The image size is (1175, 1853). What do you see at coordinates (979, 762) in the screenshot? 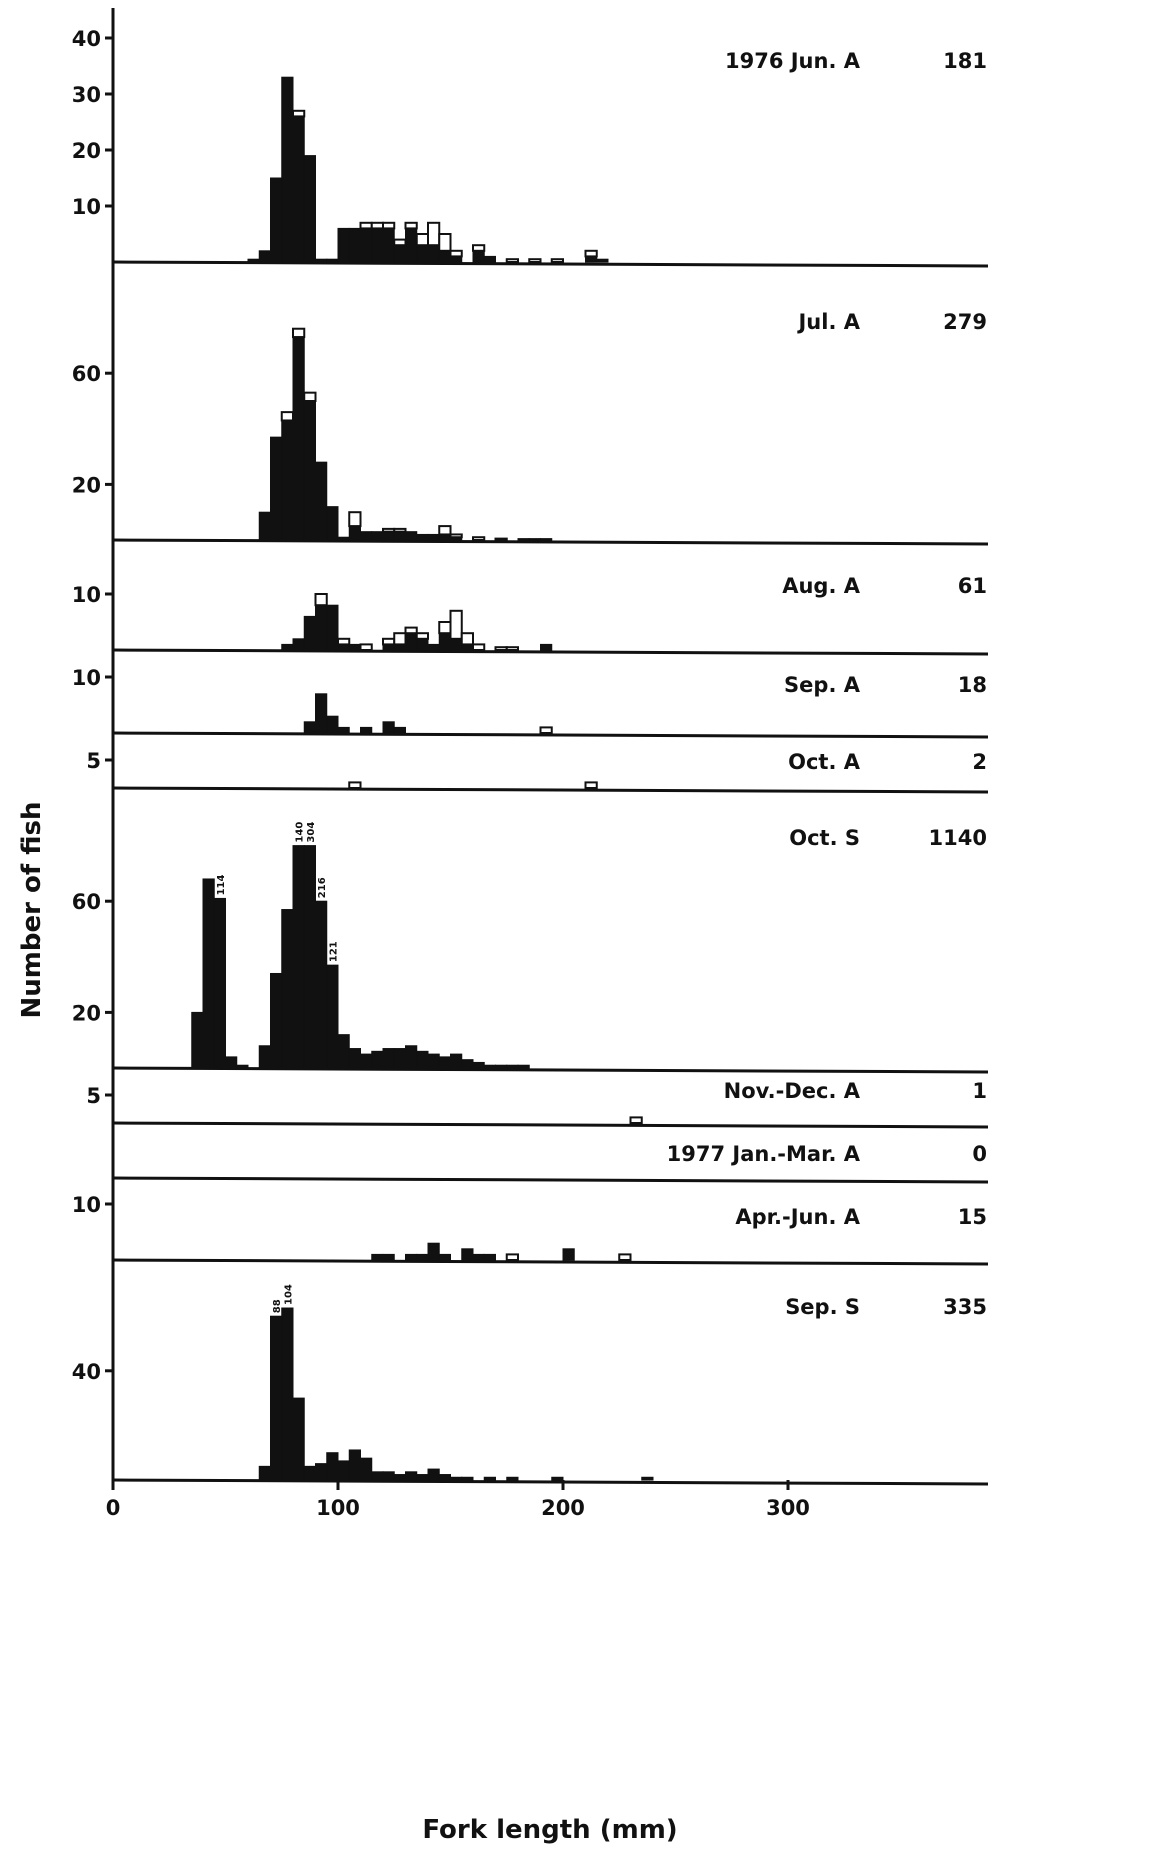
I see `panel-count: 2` at bounding box center [979, 762].